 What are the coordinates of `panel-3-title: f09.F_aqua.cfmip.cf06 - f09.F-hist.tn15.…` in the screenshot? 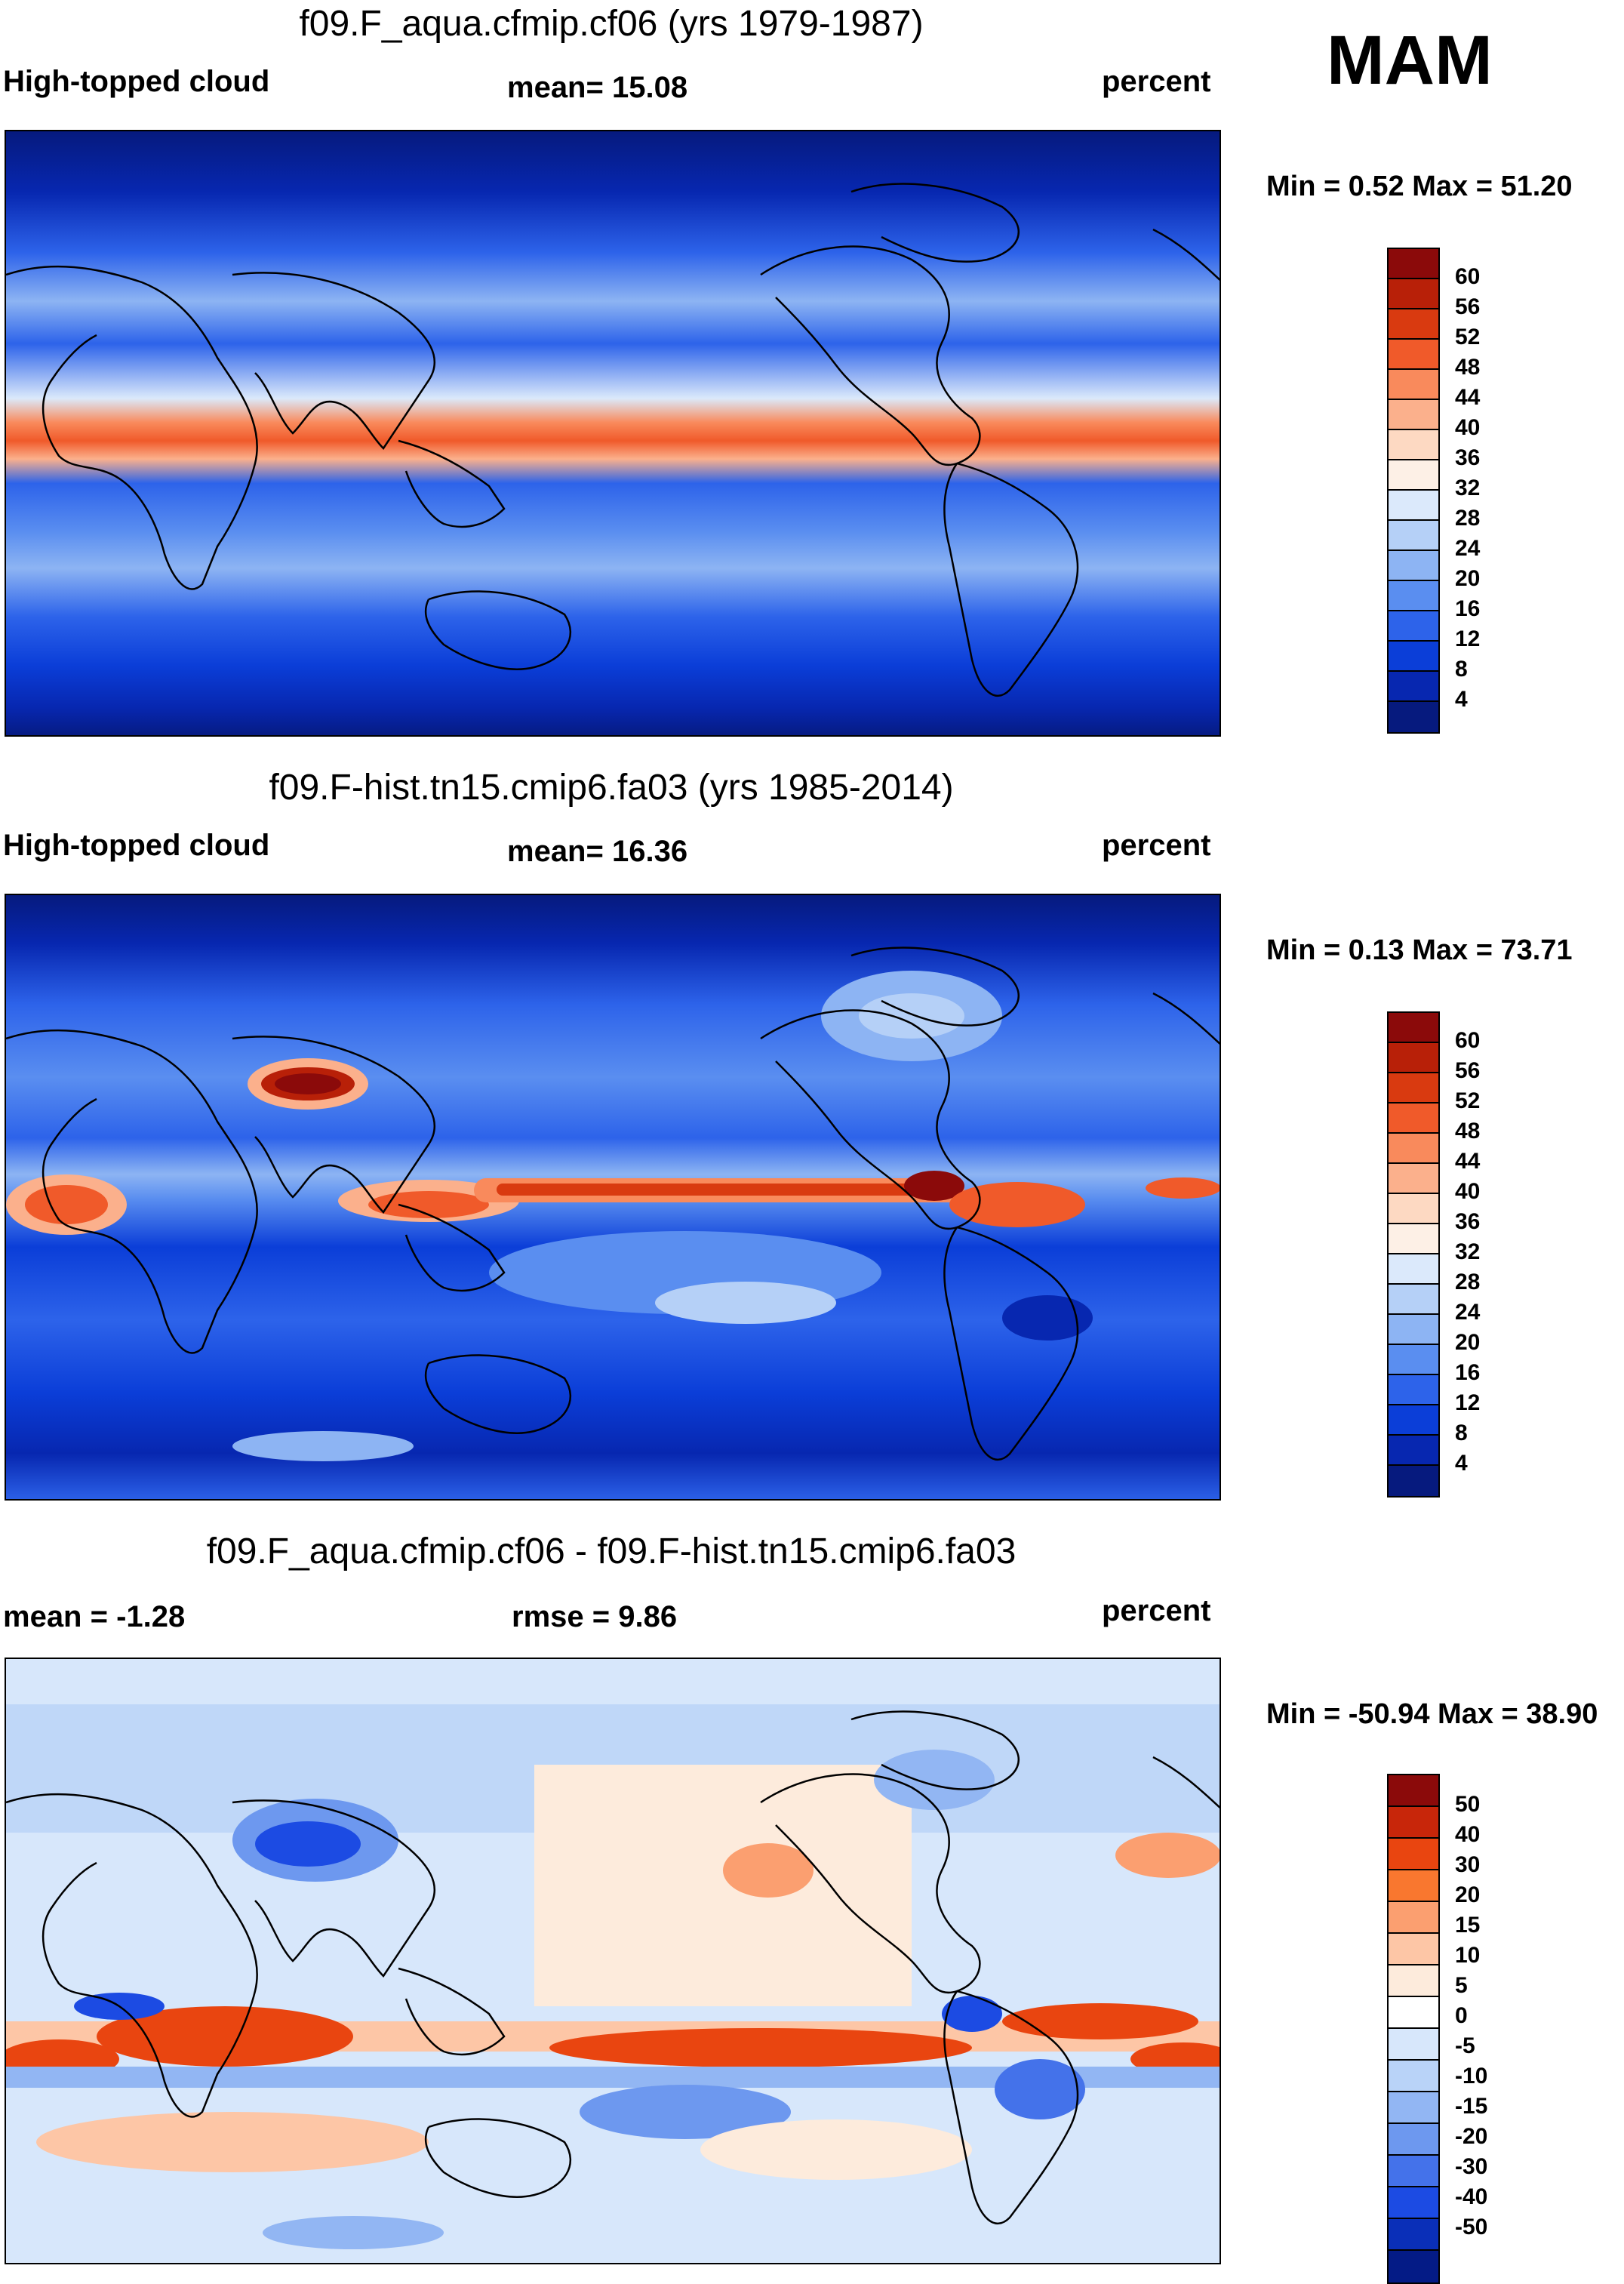 It's located at (611, 1551).